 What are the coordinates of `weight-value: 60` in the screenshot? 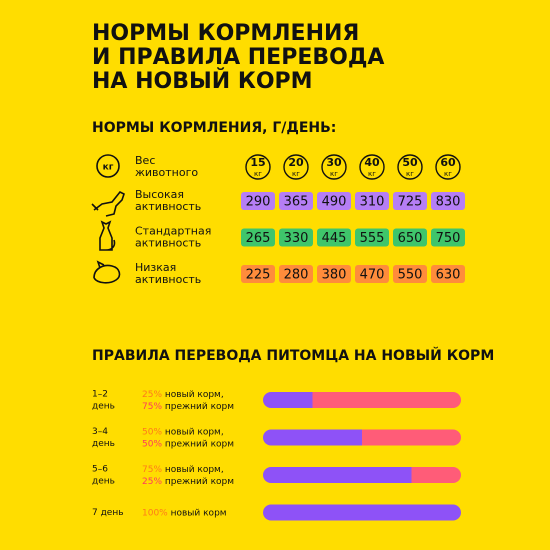 It's located at (448, 162).